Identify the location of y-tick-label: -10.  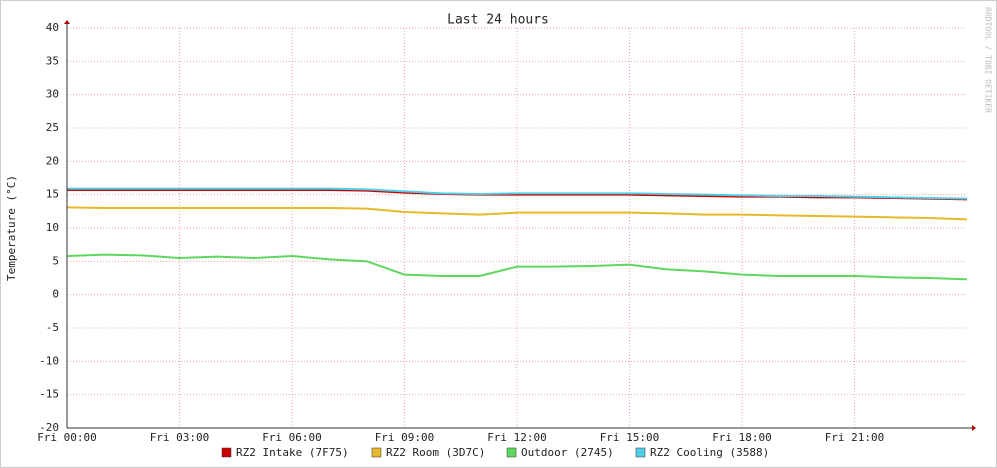
(49, 360).